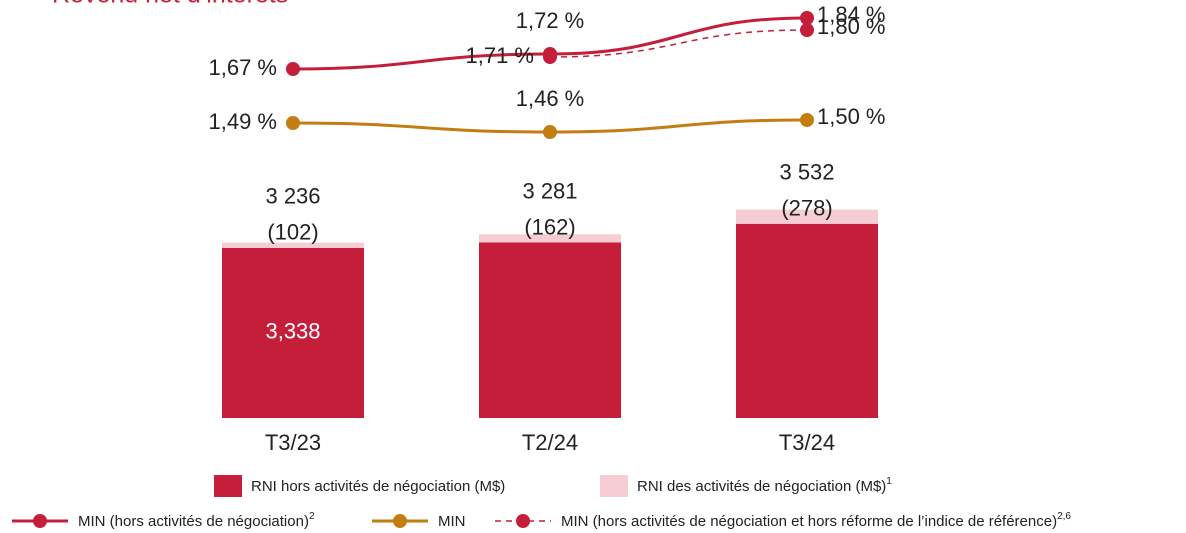 This screenshot has height=533, width=1186. I want to click on legend-name: MIN, so click(452, 521).